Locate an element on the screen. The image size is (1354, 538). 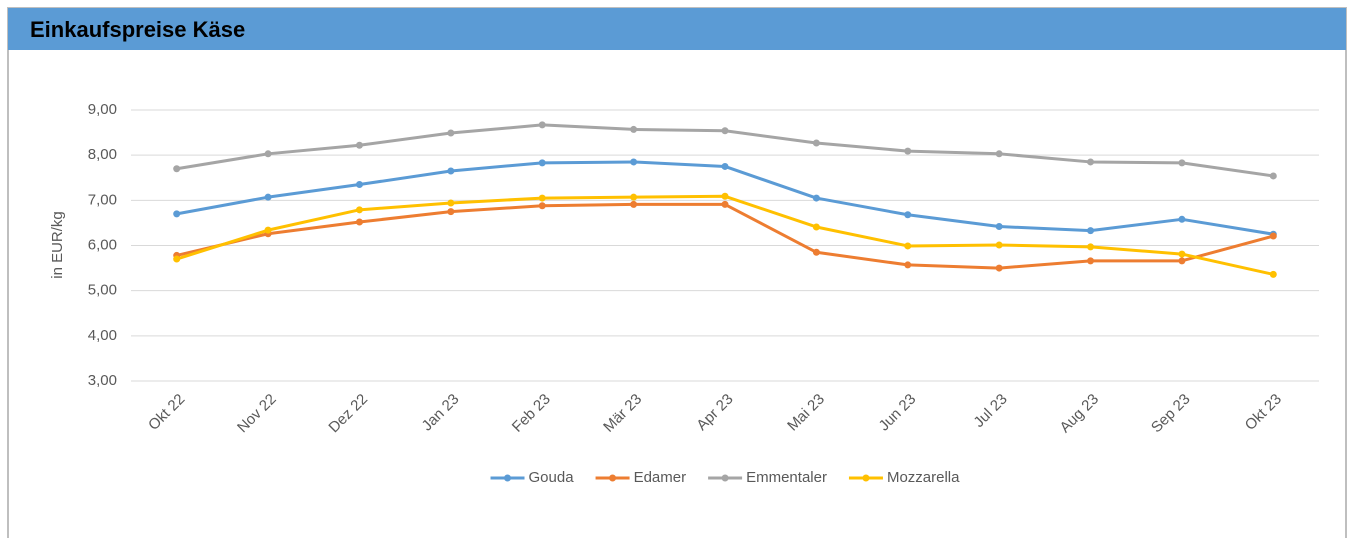
y-tick-label: 3,00 is located at coordinates (102, 380).